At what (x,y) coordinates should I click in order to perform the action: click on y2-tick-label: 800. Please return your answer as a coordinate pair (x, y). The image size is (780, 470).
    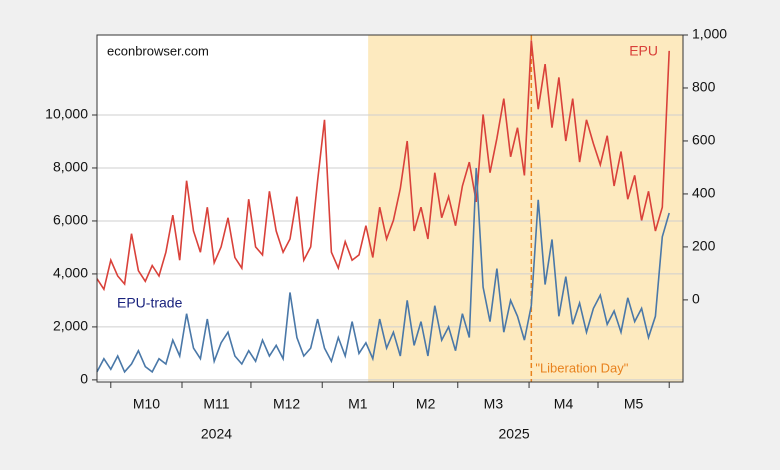
    Looking at the image, I should click on (704, 87).